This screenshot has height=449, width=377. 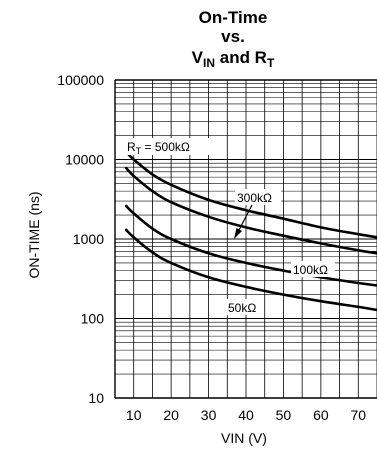 I want to click on series-label-0-sub: T, so click(x=139, y=151).